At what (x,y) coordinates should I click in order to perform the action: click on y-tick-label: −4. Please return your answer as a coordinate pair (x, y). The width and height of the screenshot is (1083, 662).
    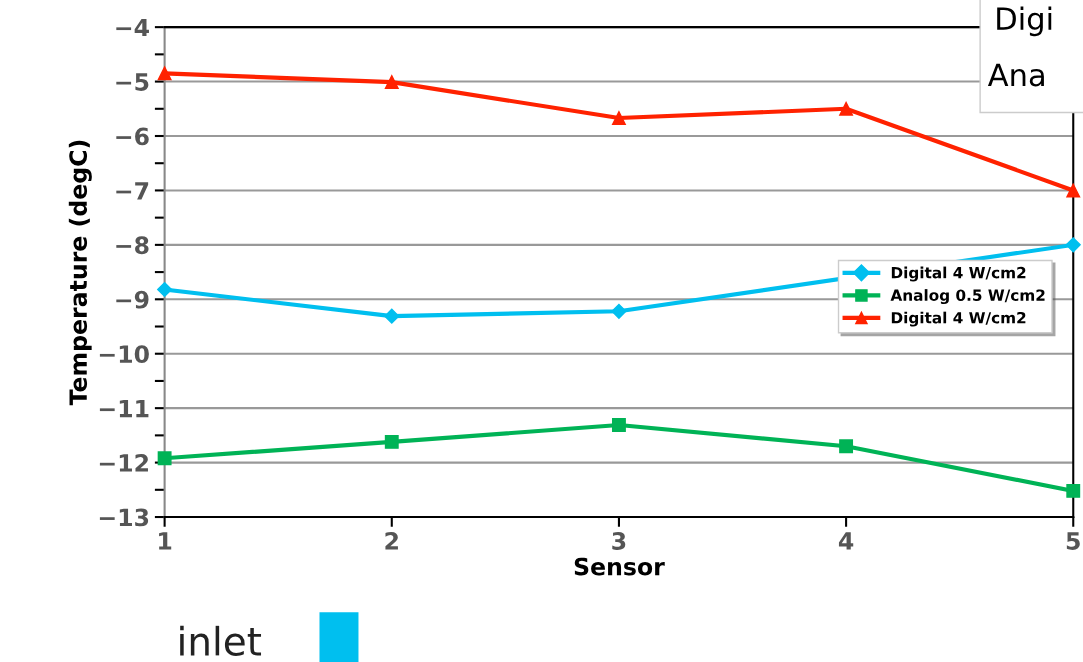
    Looking at the image, I should click on (132, 27).